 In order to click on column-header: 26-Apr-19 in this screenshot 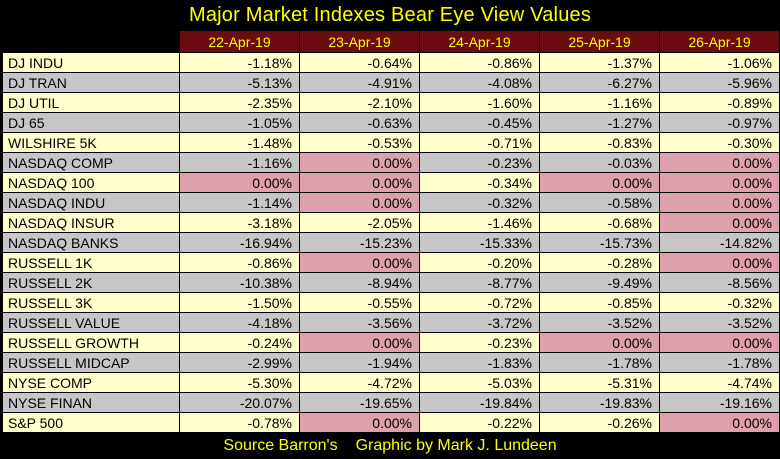, I will do `click(719, 41)`.